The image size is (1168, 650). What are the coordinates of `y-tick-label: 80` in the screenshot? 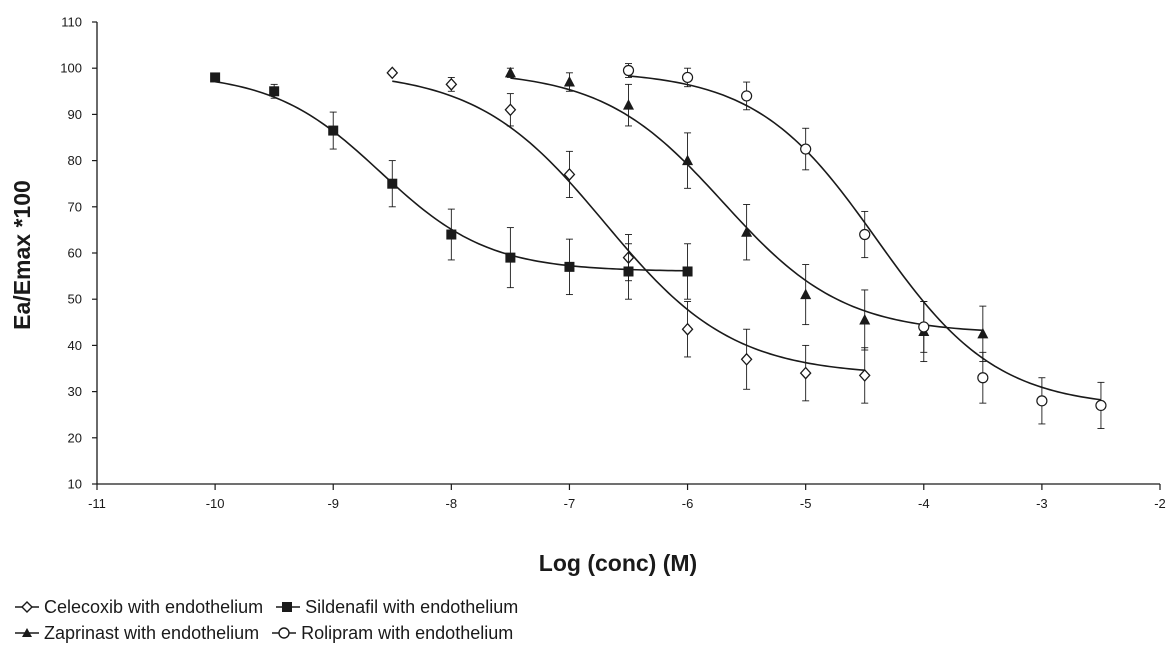 It's located at (75, 160).